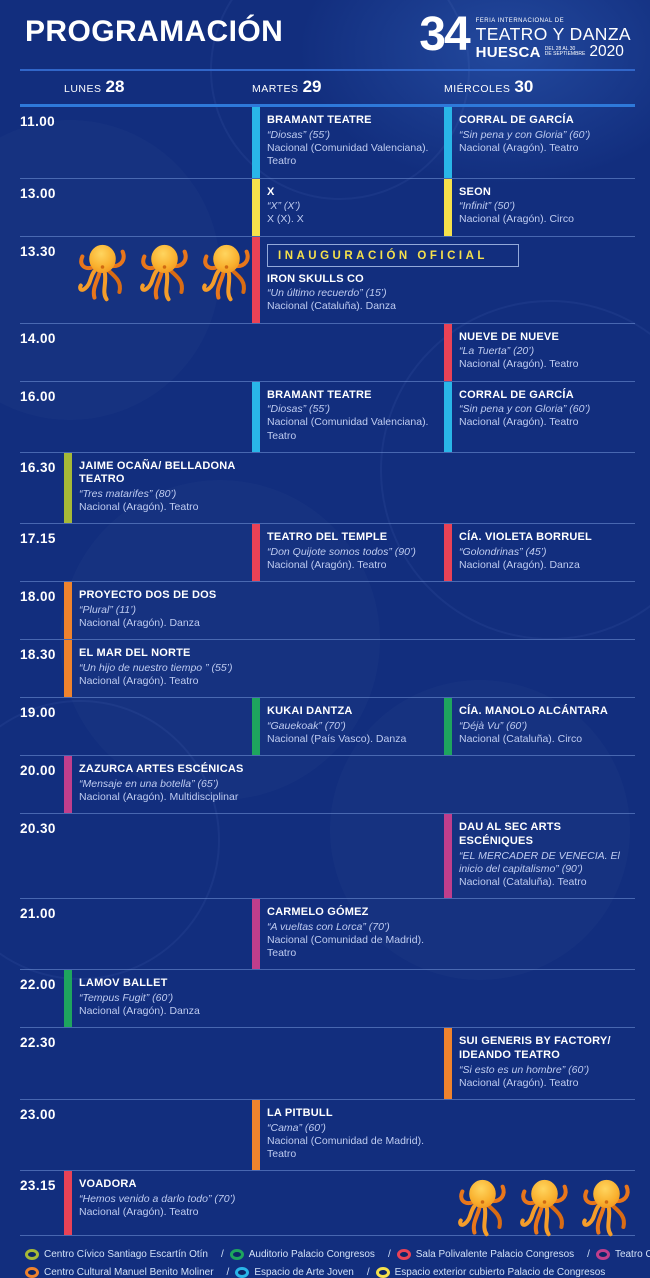 This screenshot has width=650, height=1278. What do you see at coordinates (38, 985) in the screenshot?
I see `time-label: 22.00` at bounding box center [38, 985].